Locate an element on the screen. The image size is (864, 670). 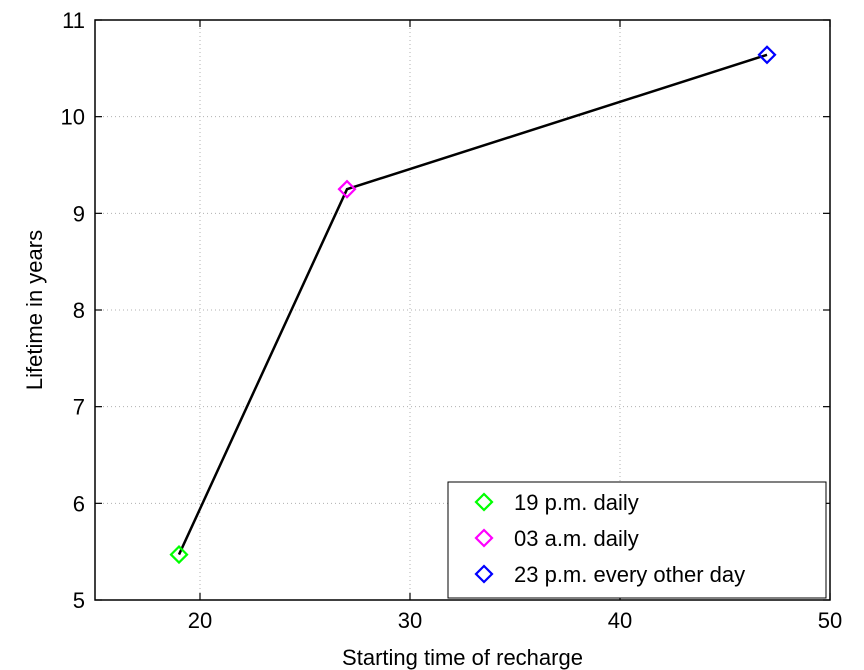
x-tick-labels: 20 30 40 50 is located at coordinates (515, 620).